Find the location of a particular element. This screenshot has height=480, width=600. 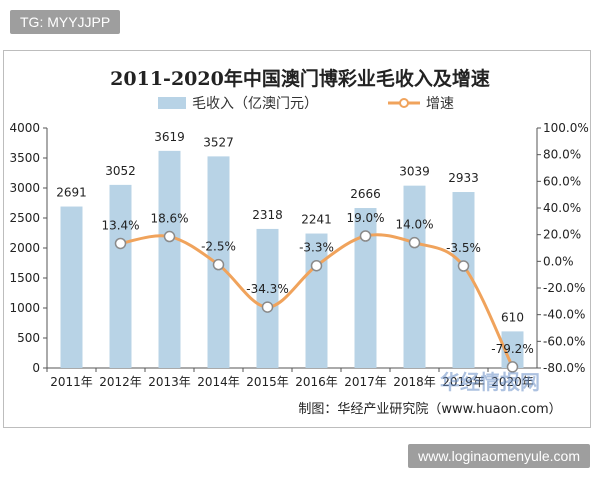

header-tag: TG: MYYJJPP is located at coordinates (65, 22).